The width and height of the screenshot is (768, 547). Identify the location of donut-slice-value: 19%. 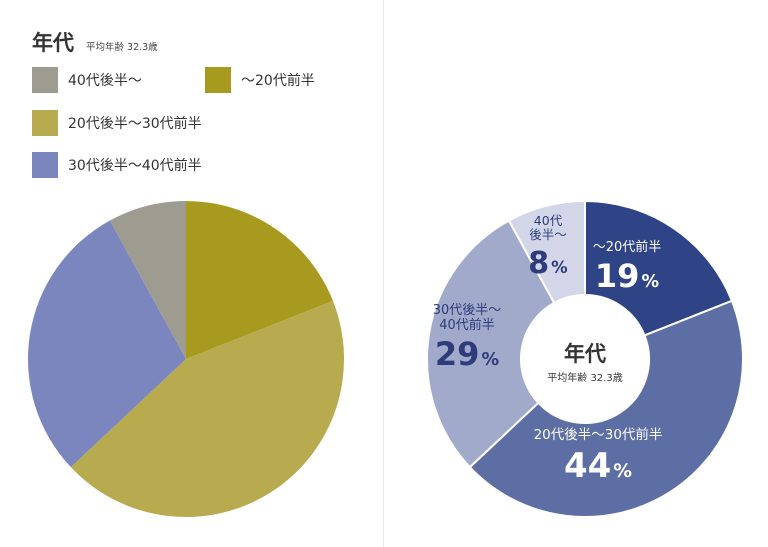
(627, 276).